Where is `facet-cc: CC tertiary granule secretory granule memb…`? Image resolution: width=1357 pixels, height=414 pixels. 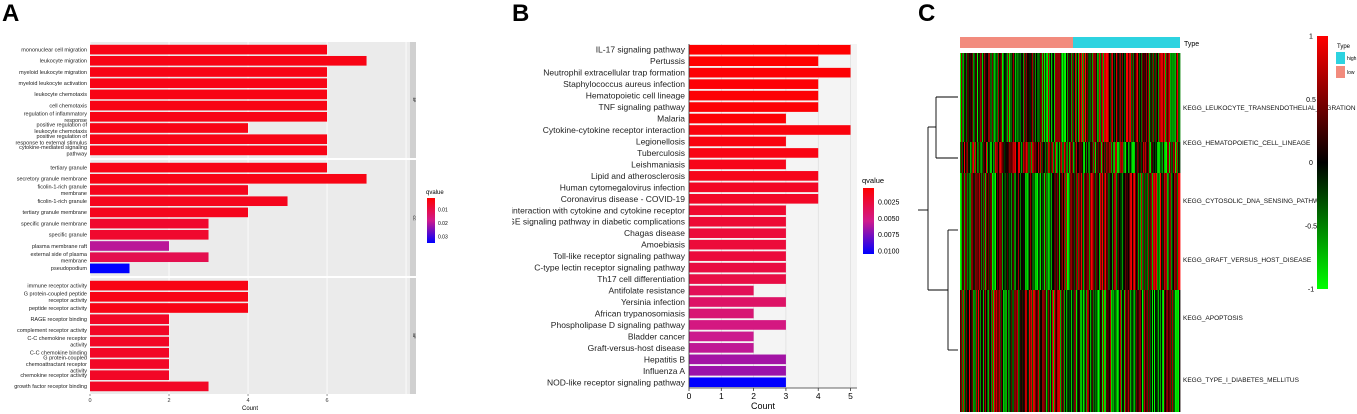
facet-cc: CC tertiary granule secretory granule memb… is located at coordinates (216, 218).